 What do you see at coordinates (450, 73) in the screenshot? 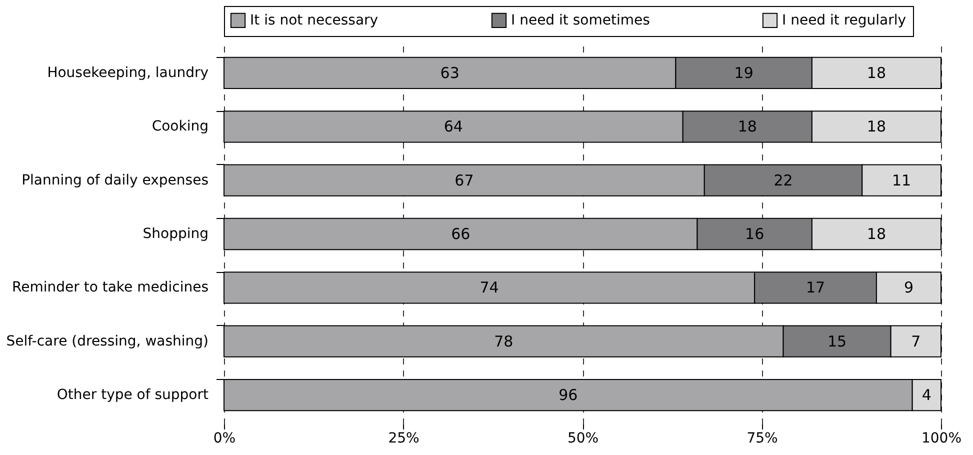
I see `data-label: 63` at bounding box center [450, 73].